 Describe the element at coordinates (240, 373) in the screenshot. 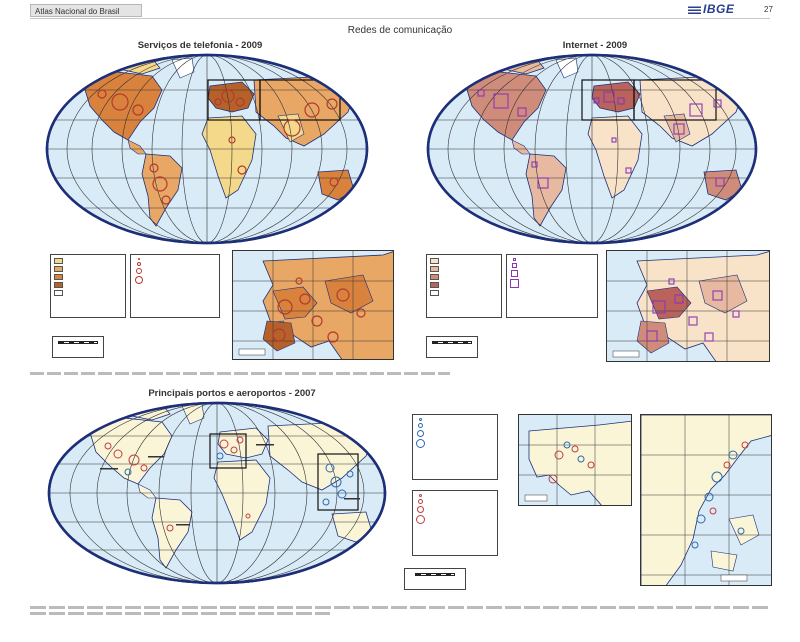

I see `source-note-top` at that location.